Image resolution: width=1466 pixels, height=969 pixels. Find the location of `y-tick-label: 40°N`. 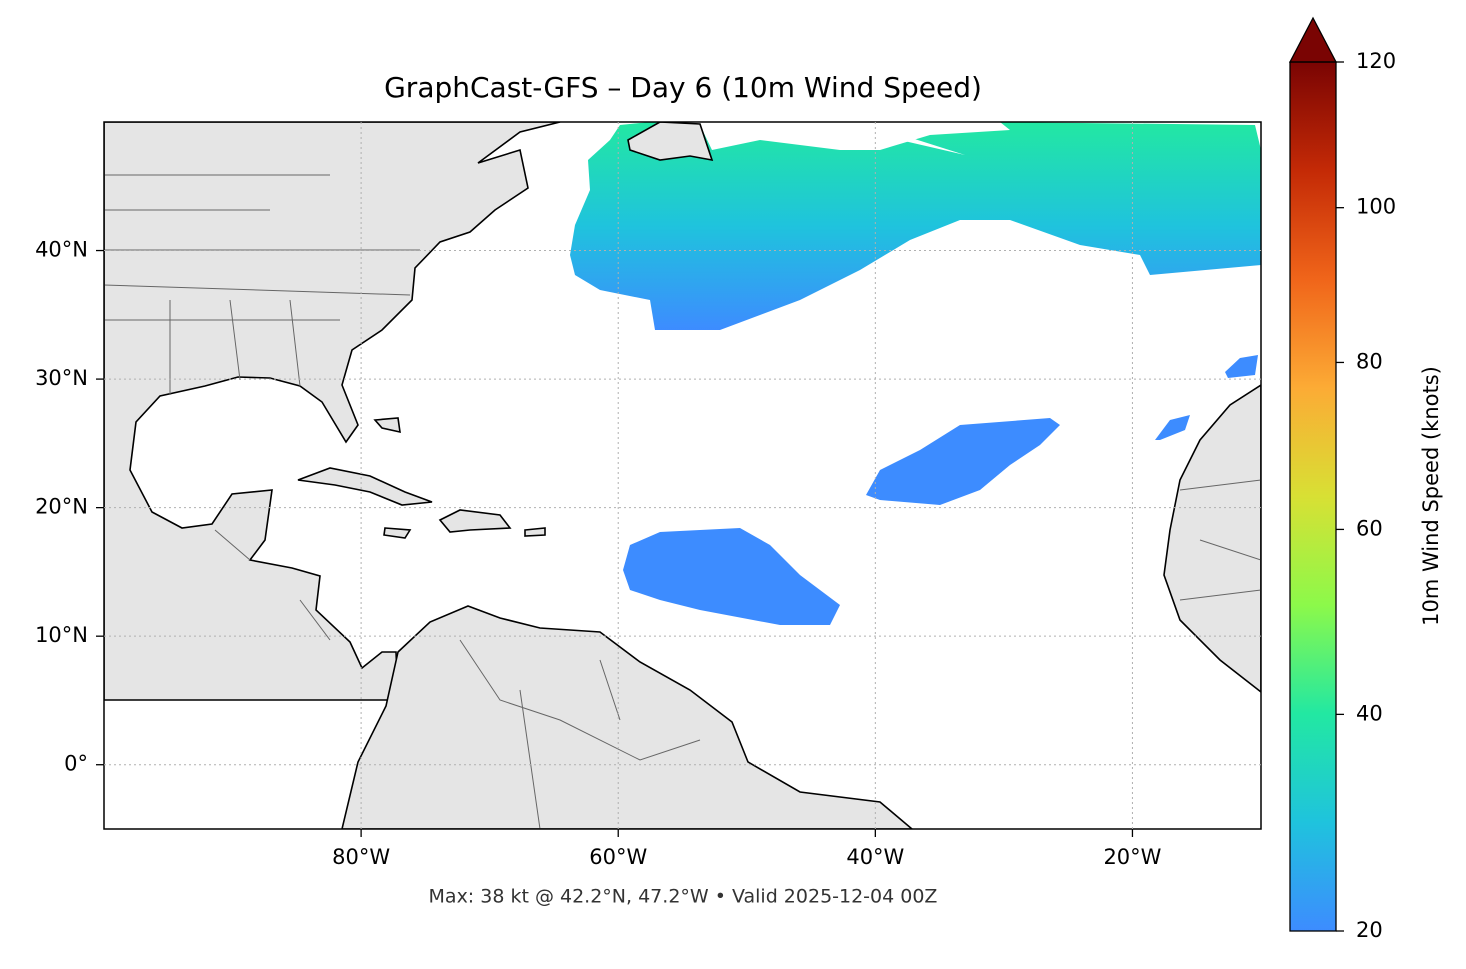

y-tick-label: 40°N is located at coordinates (61, 250).